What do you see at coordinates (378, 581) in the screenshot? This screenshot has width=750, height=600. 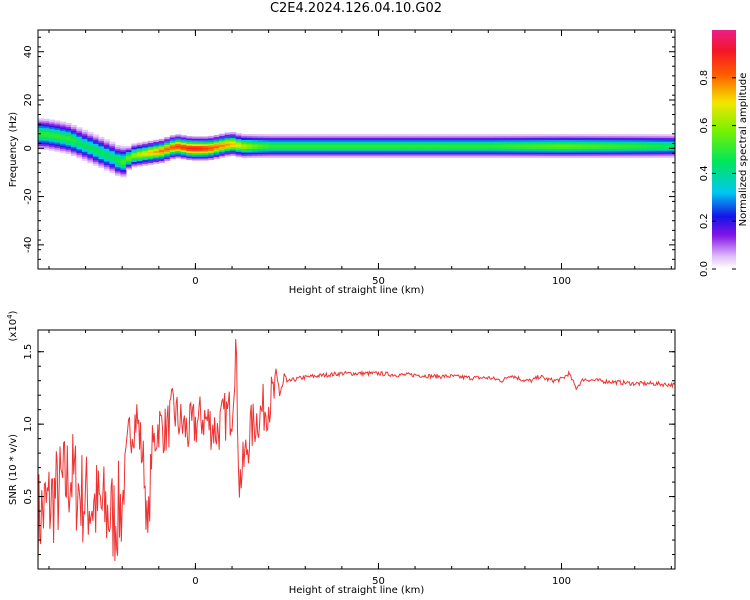 I see `x-tick-label: 50` at bounding box center [378, 581].